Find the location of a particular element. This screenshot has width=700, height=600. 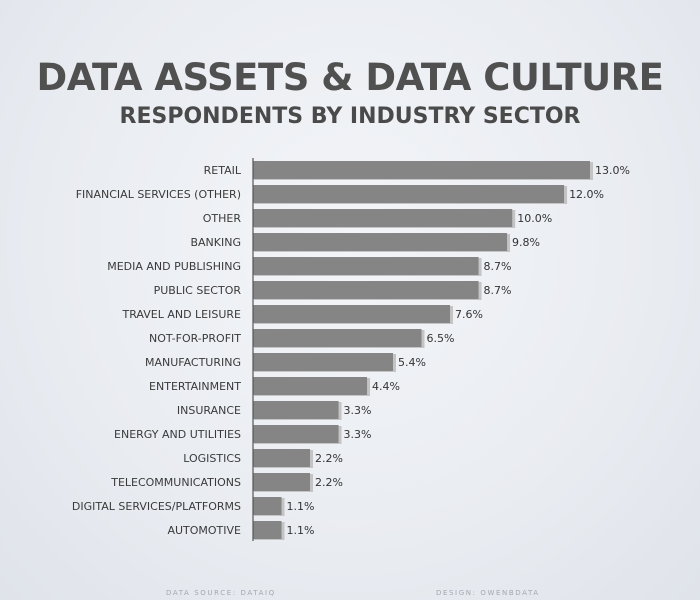

design-credit: DESIGN: OWENBDATA is located at coordinates (488, 593).